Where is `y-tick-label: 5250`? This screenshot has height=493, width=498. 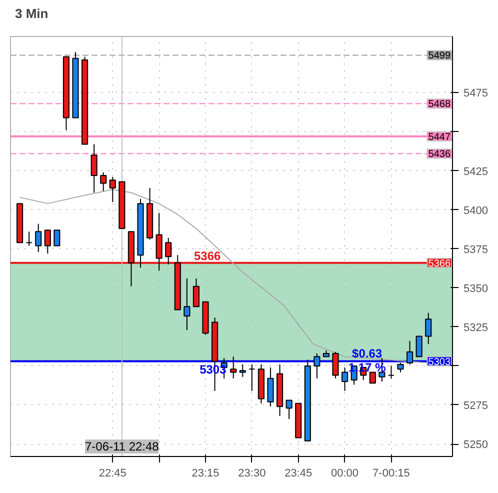
y-tick-label: 5250 is located at coordinates (476, 445).